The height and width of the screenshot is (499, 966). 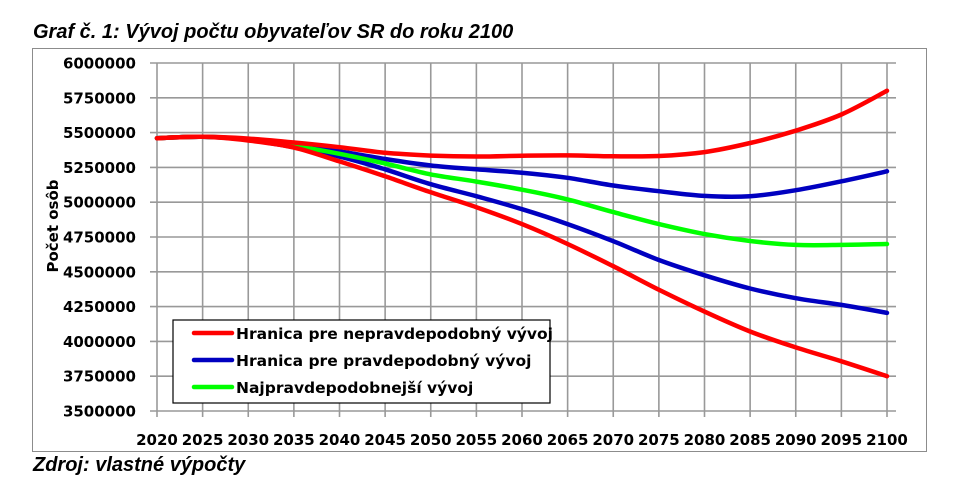 I want to click on x-tick-label: 2090, so click(x=796, y=440).